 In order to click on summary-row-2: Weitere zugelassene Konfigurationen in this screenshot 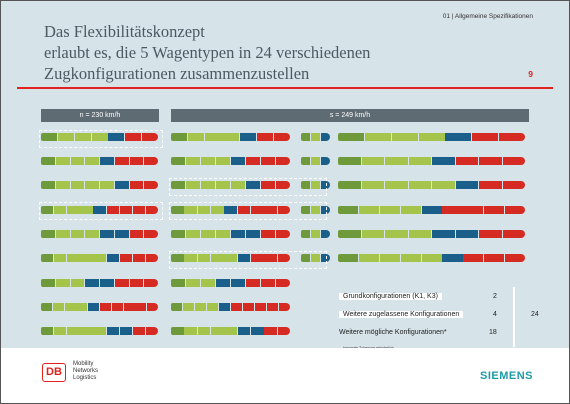, I will do `click(401, 315)`.